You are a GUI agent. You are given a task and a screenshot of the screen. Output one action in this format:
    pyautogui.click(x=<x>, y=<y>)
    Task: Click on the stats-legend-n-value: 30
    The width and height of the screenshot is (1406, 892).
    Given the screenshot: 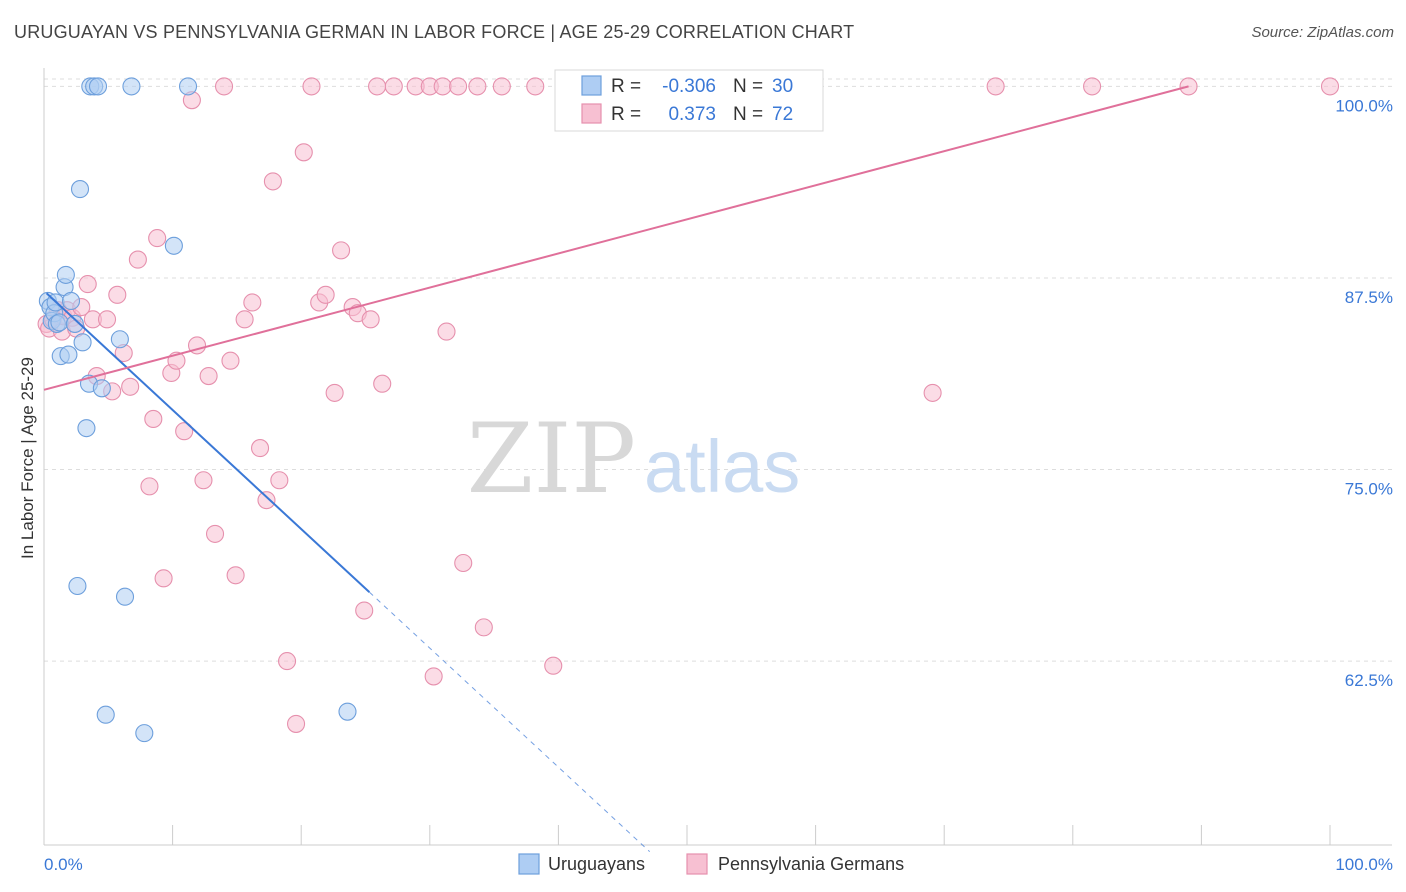 What is the action you would take?
    pyautogui.click(x=782, y=86)
    